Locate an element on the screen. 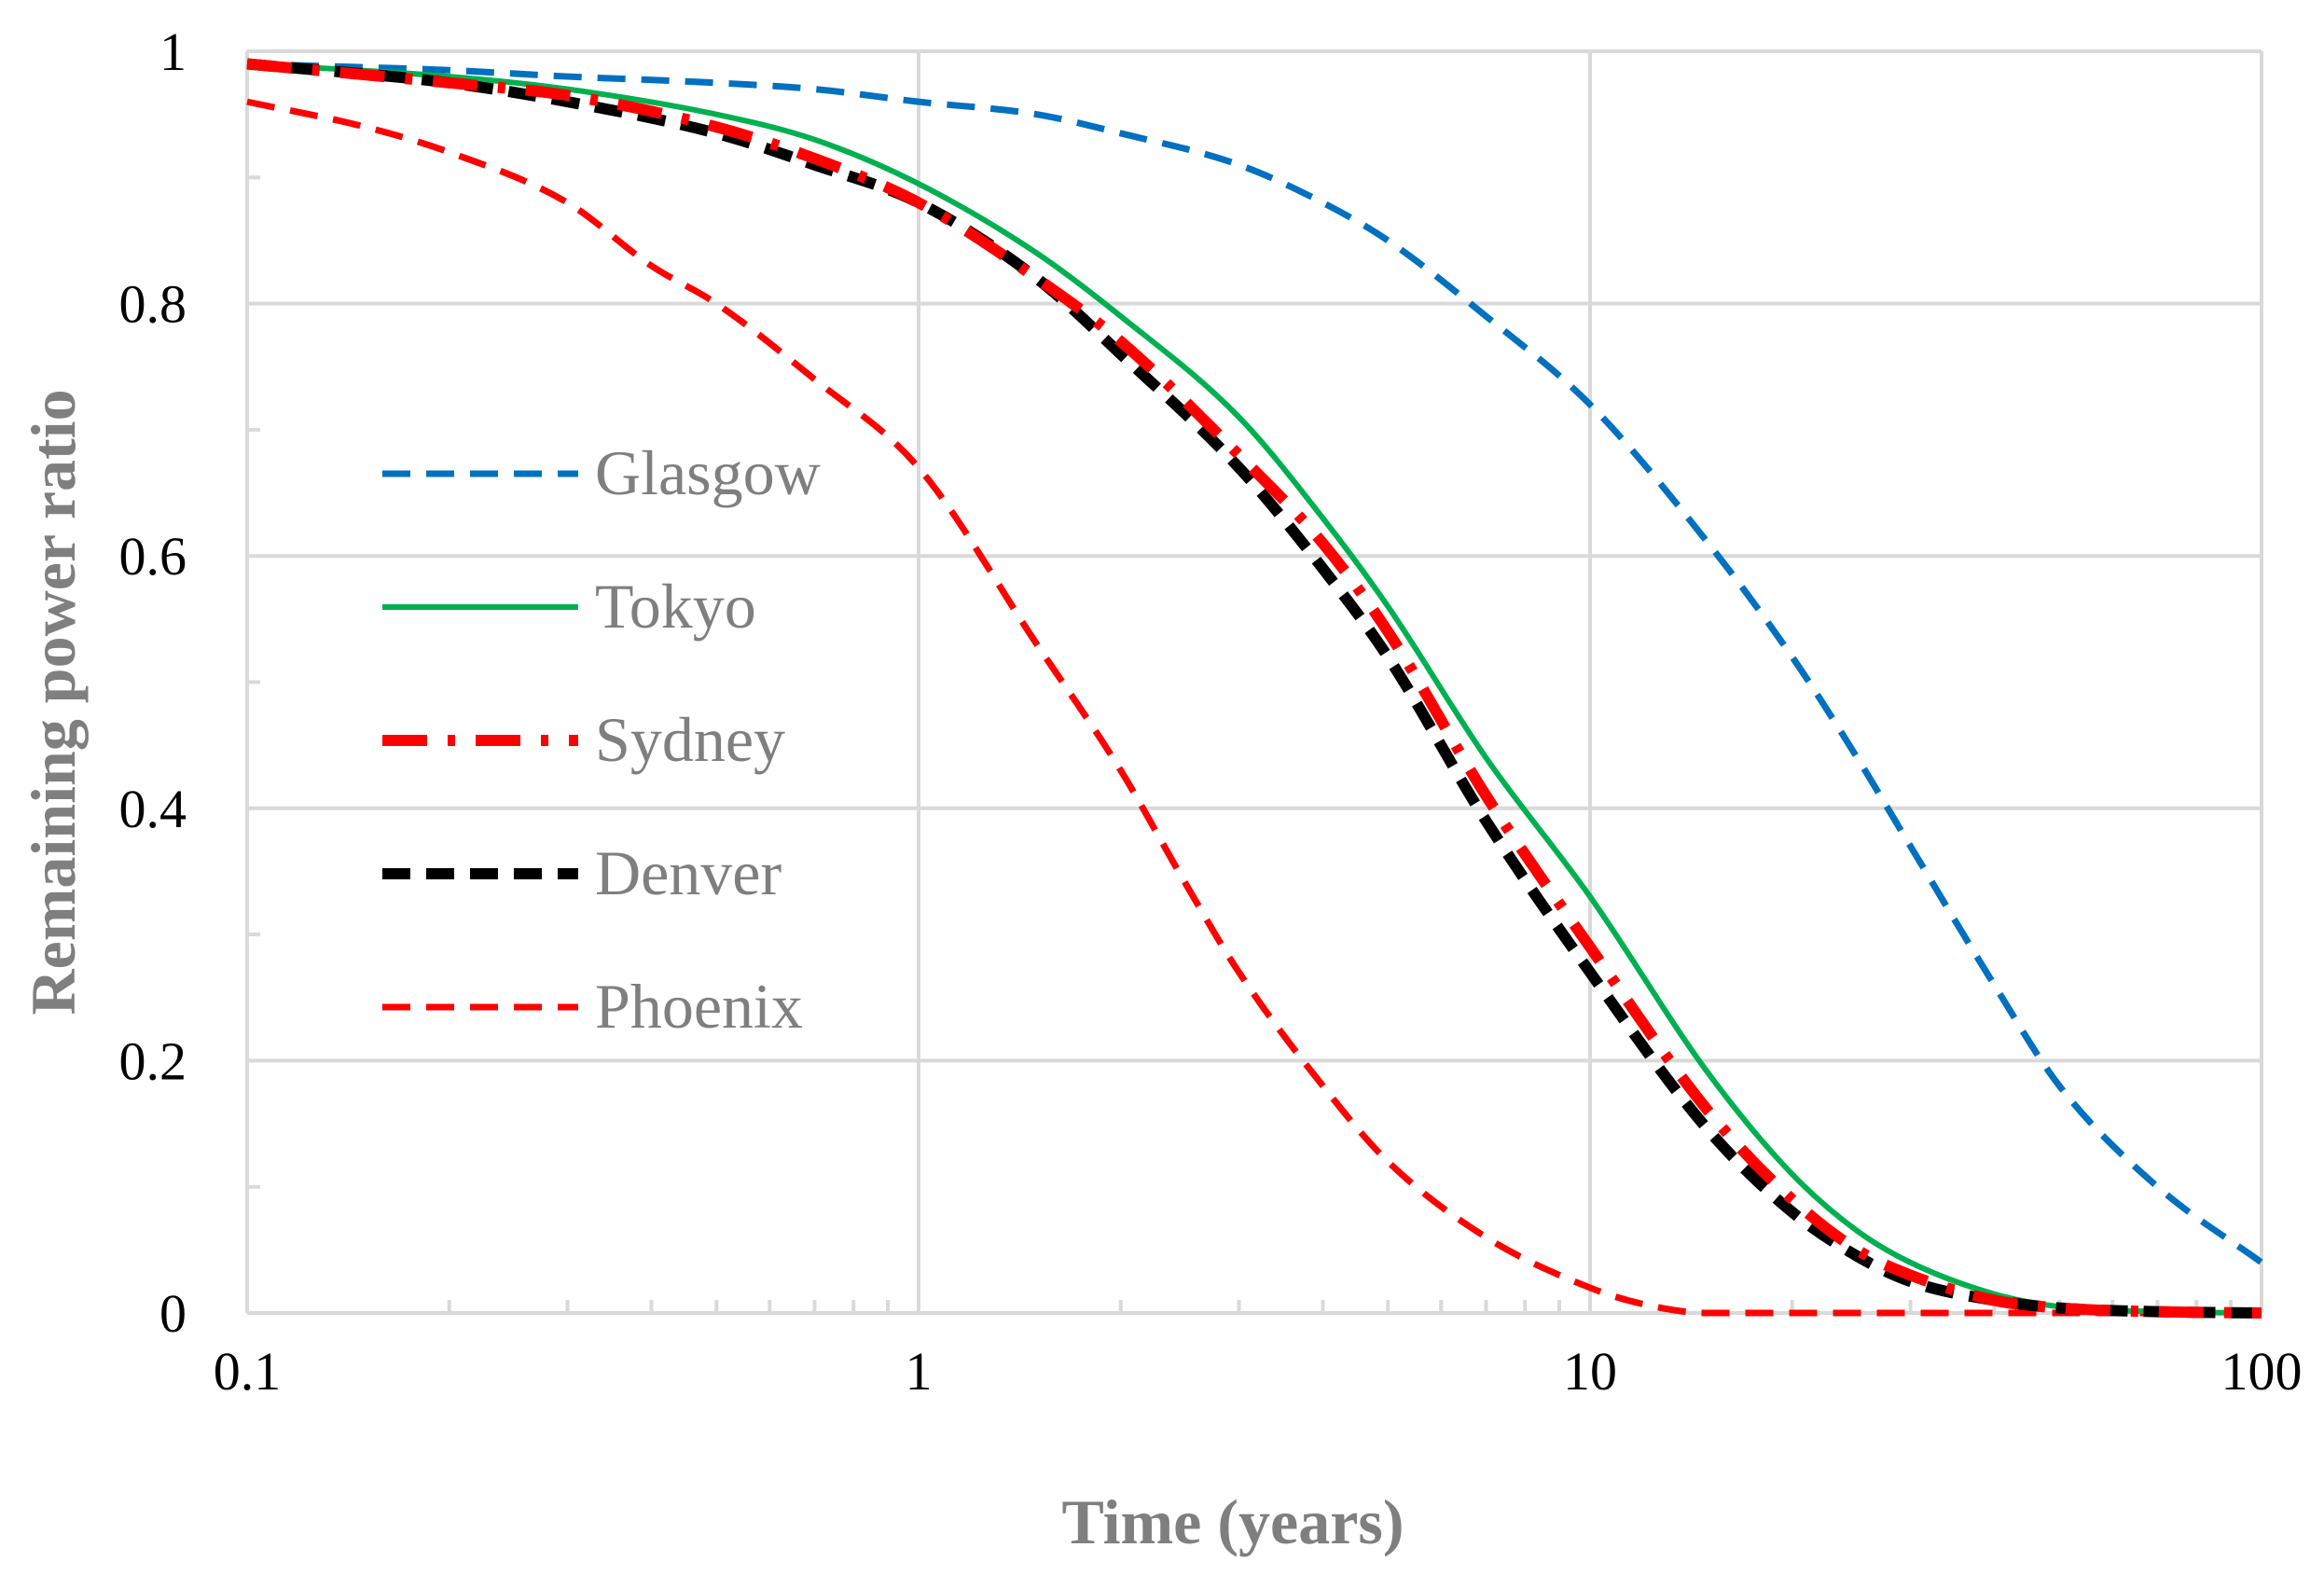 This screenshot has height=1575, width=2324. x-tick-label: 1 is located at coordinates (919, 1372).